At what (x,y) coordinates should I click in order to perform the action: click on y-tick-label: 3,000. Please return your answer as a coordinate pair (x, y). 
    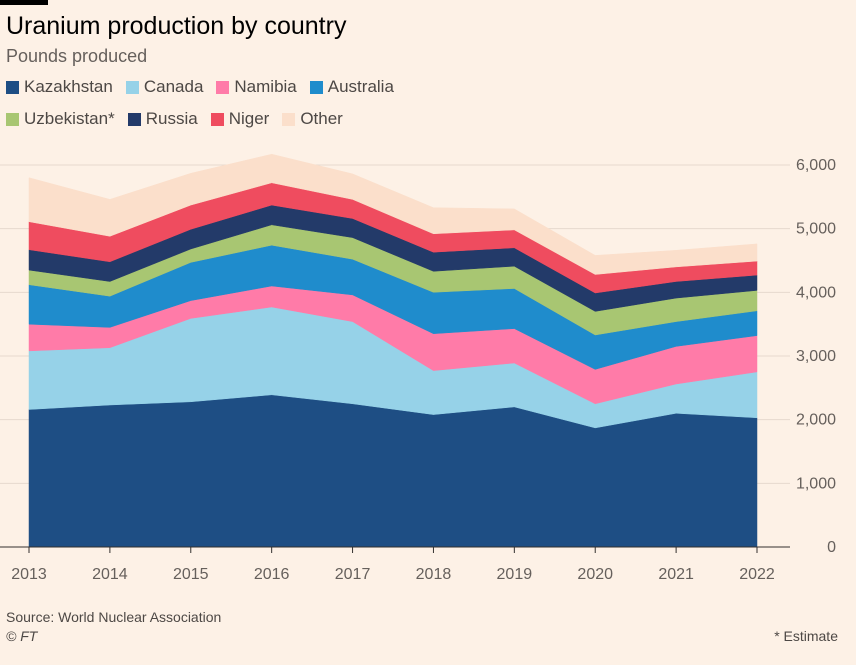
    Looking at the image, I should click on (816, 356).